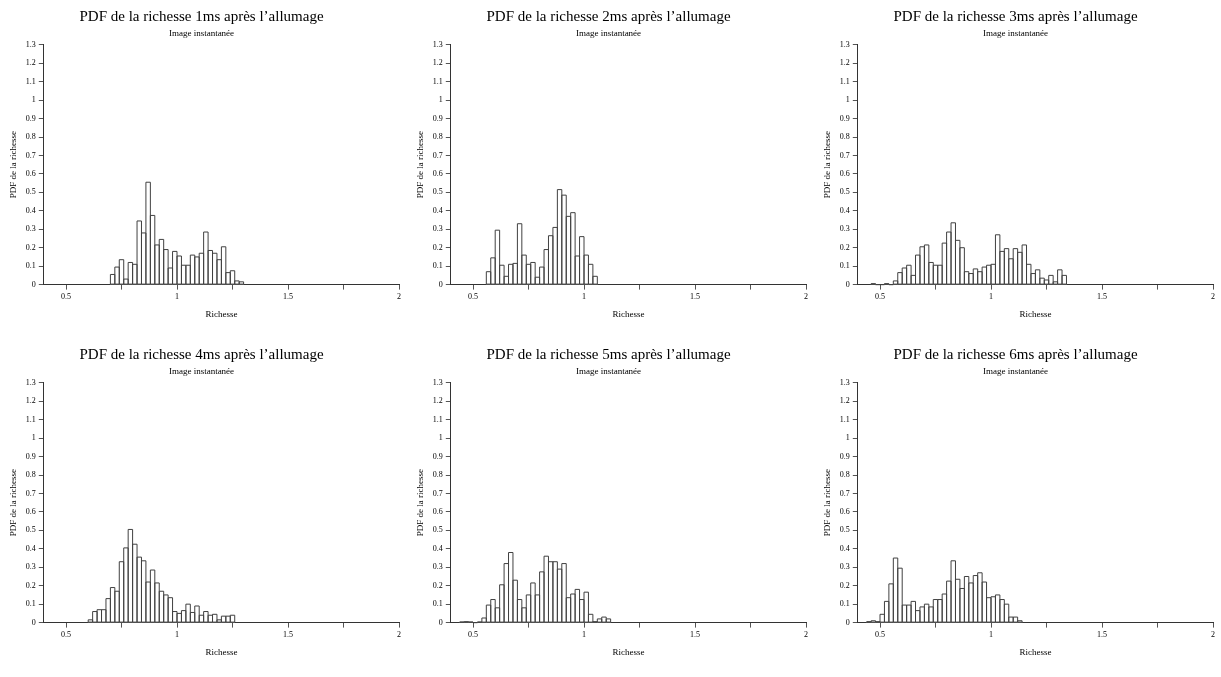  Describe the element at coordinates (1015, 353) in the screenshot. I see `chart-title: PDF de la richesse 6ms après l’allumage` at that location.